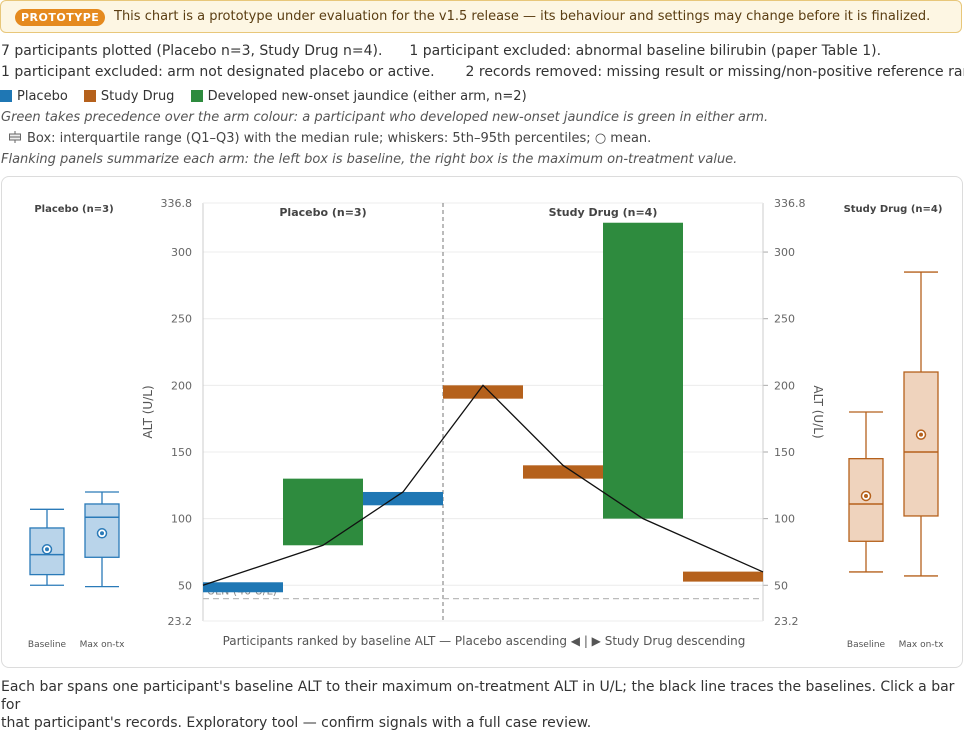 The width and height of the screenshot is (964, 732). I want to click on y-min-label-left: 23.2, so click(180, 621).